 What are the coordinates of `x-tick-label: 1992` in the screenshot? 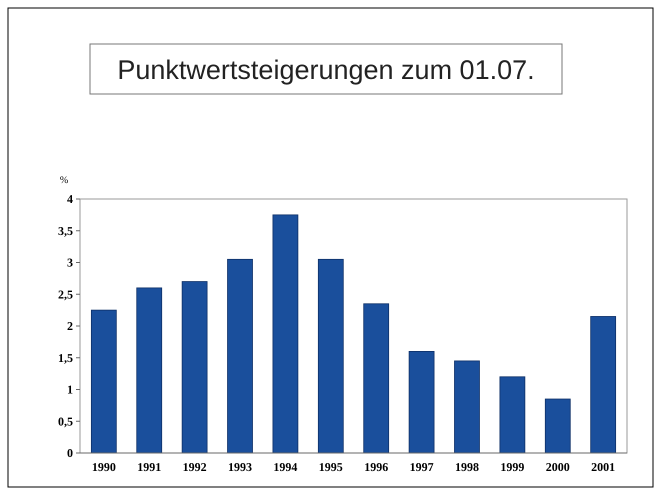 It's located at (194, 467).